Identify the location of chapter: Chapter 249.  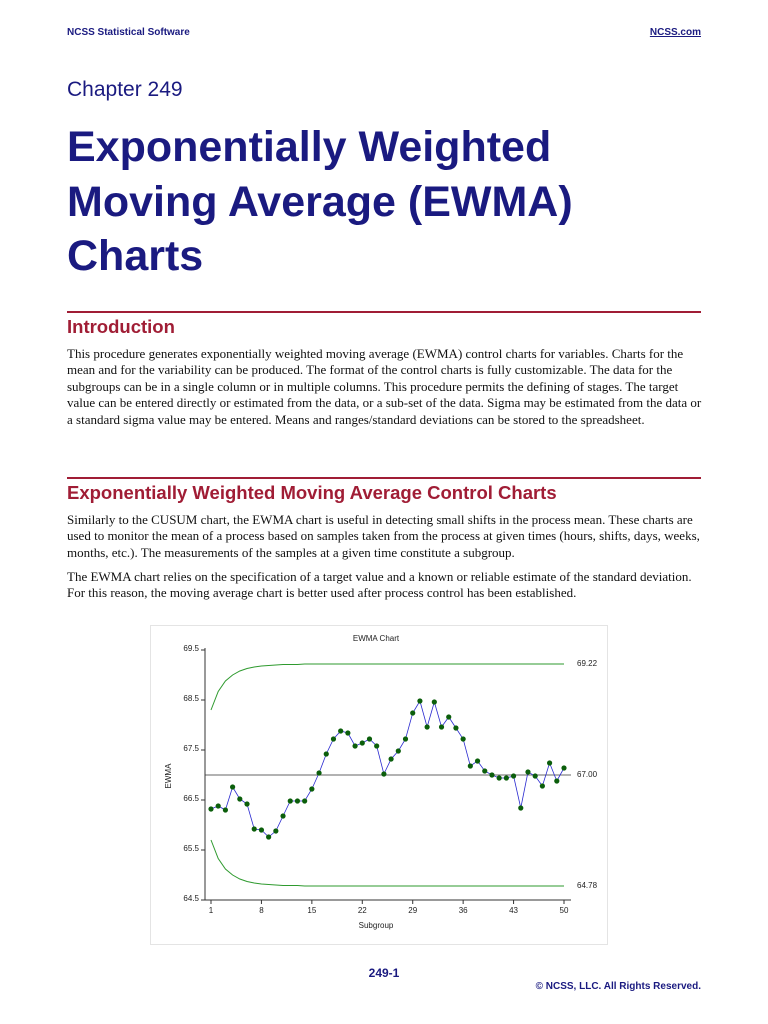
(125, 89).